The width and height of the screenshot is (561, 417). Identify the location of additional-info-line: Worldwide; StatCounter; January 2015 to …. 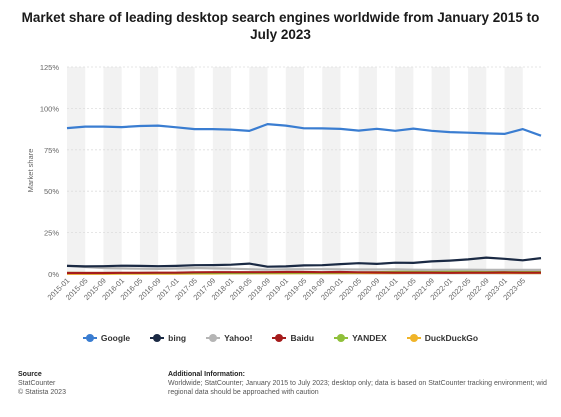
(357, 383).